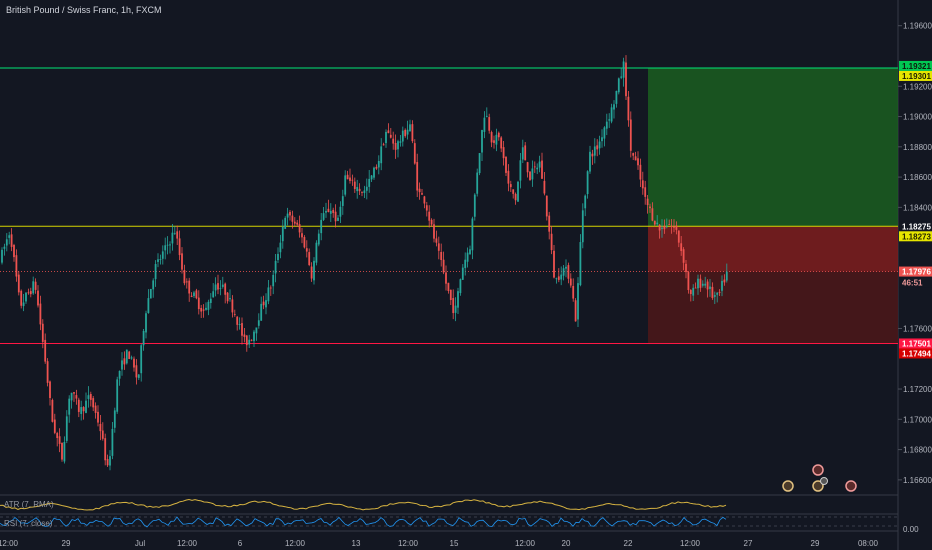 The image size is (932, 550). Describe the element at coordinates (773, 205) in the screenshot. I see `position-zones` at that location.